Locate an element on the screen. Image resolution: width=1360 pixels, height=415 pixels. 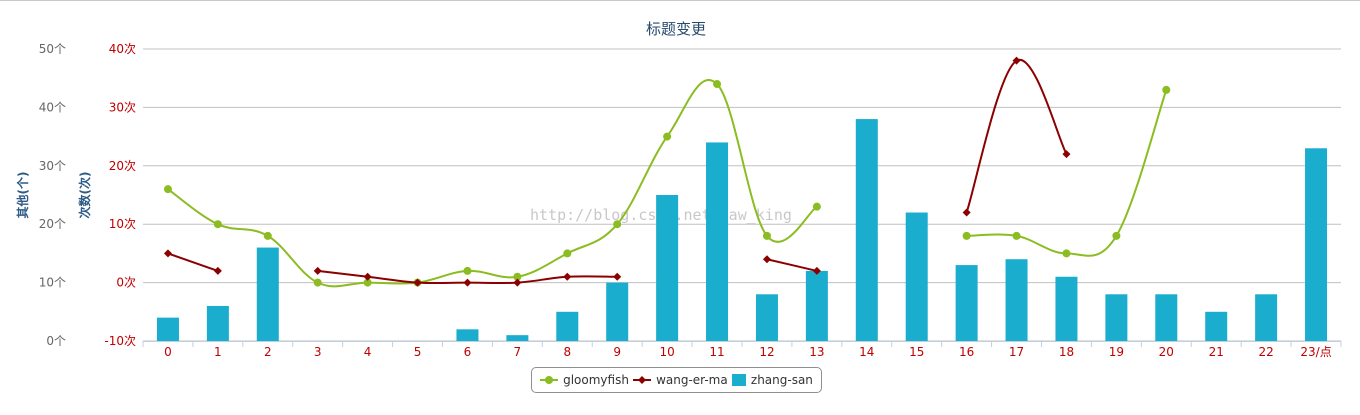
x-tick-label: 10 is located at coordinates (666, 352).